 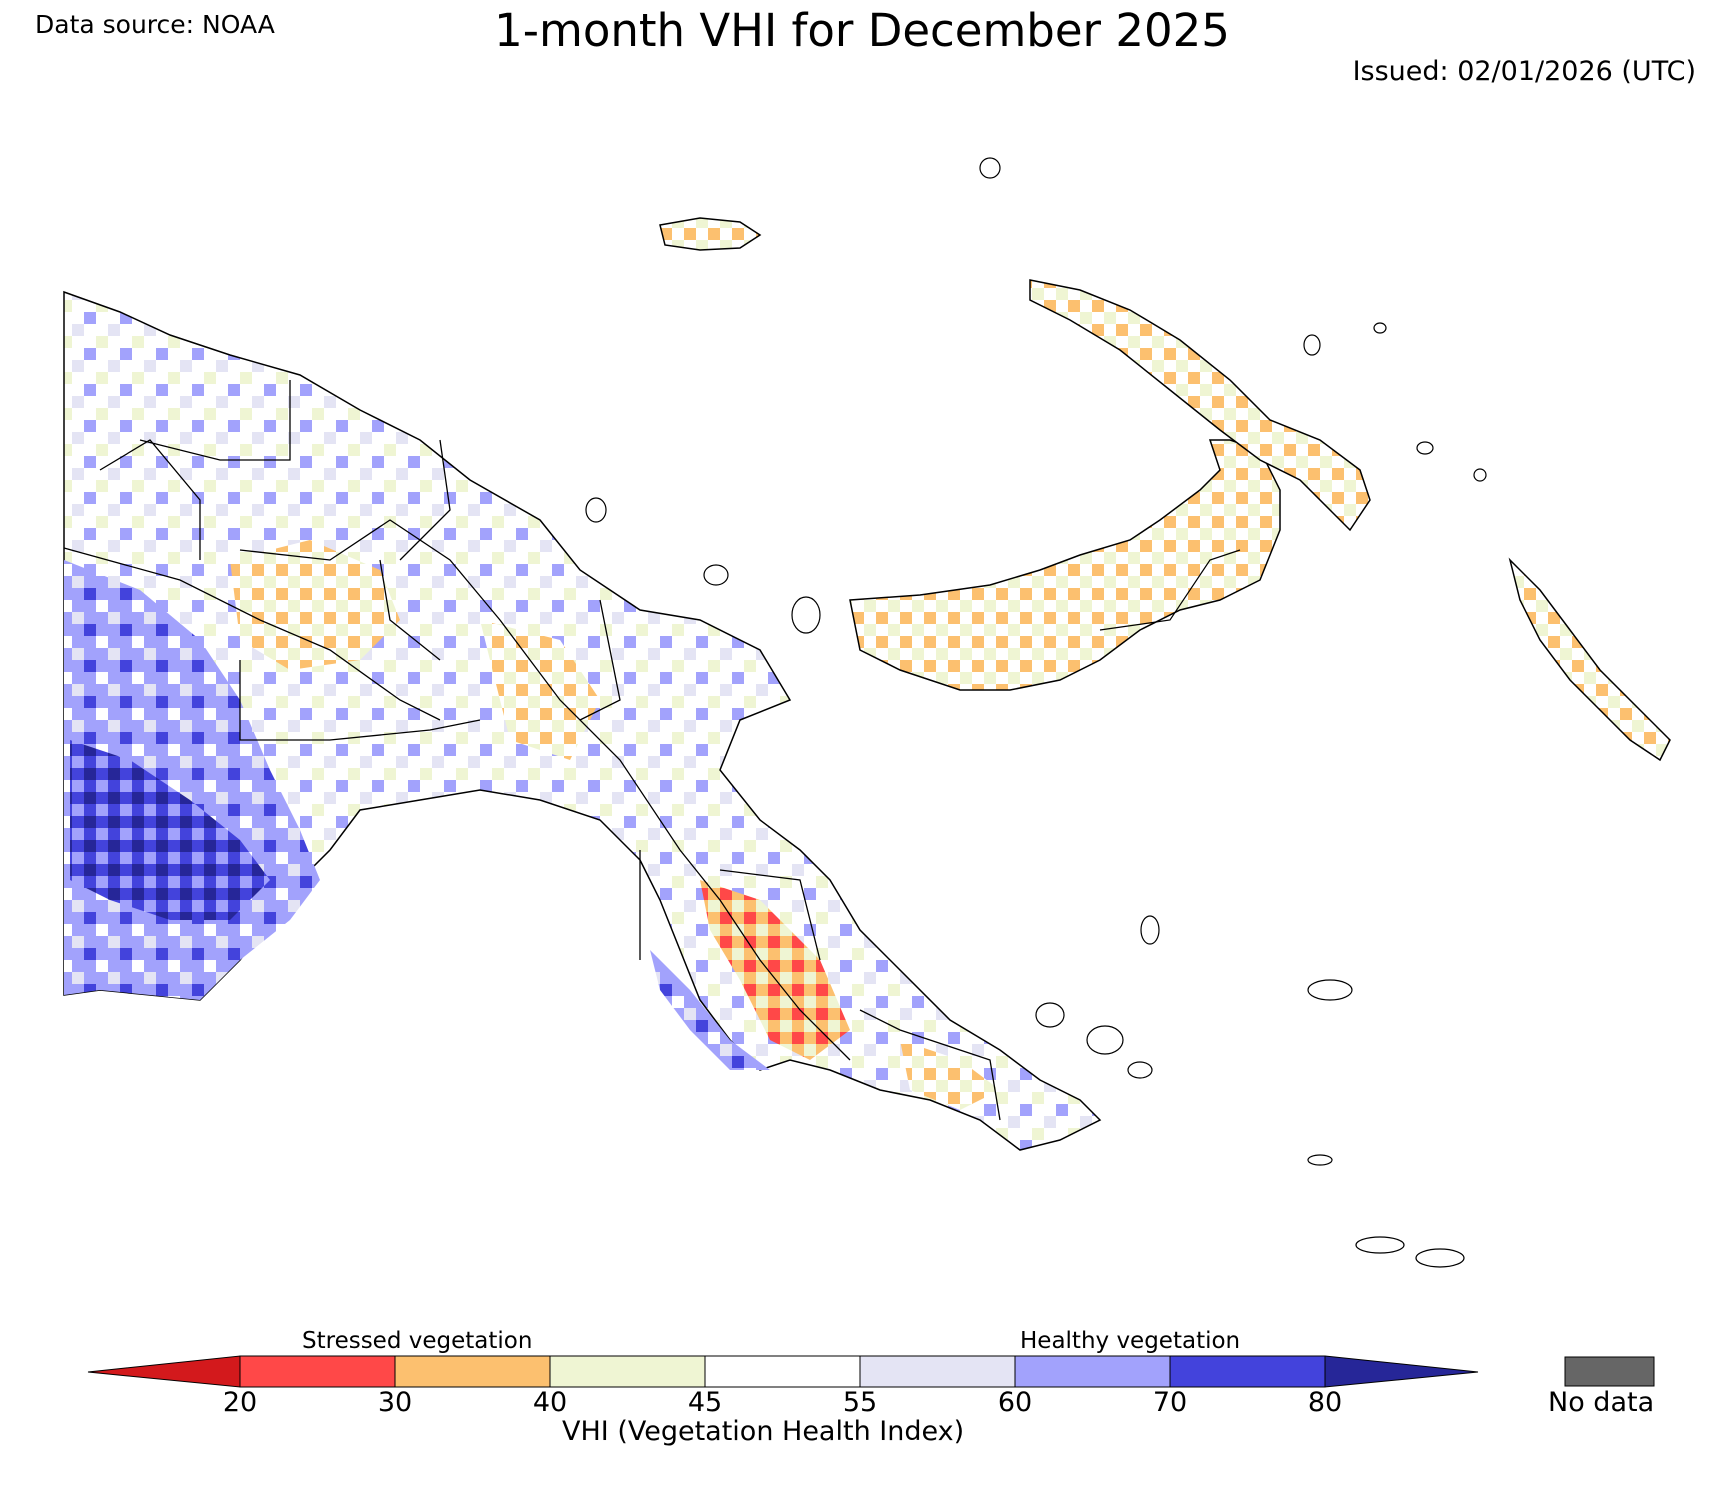 I want to click on issued-date: Issued: 02/01/2026 (UTC), so click(x=1524, y=71).